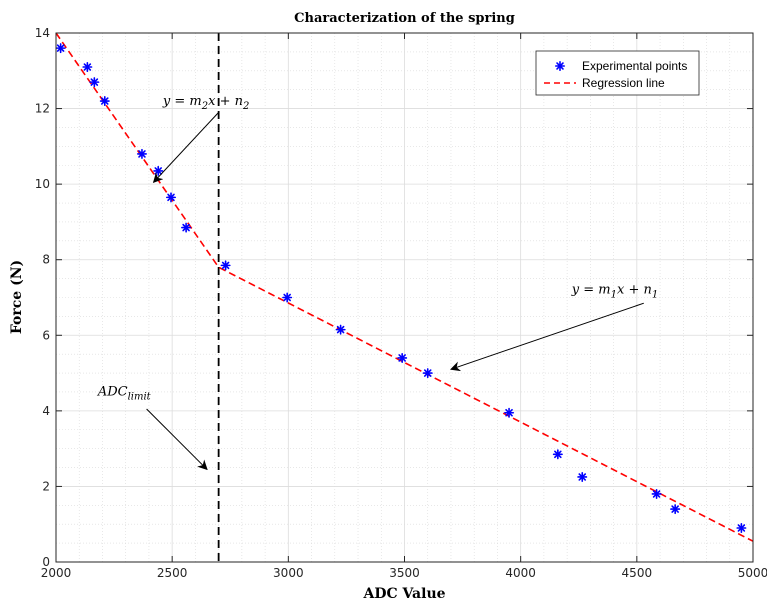  I want to click on y-tick-label: 14, so click(42, 33).